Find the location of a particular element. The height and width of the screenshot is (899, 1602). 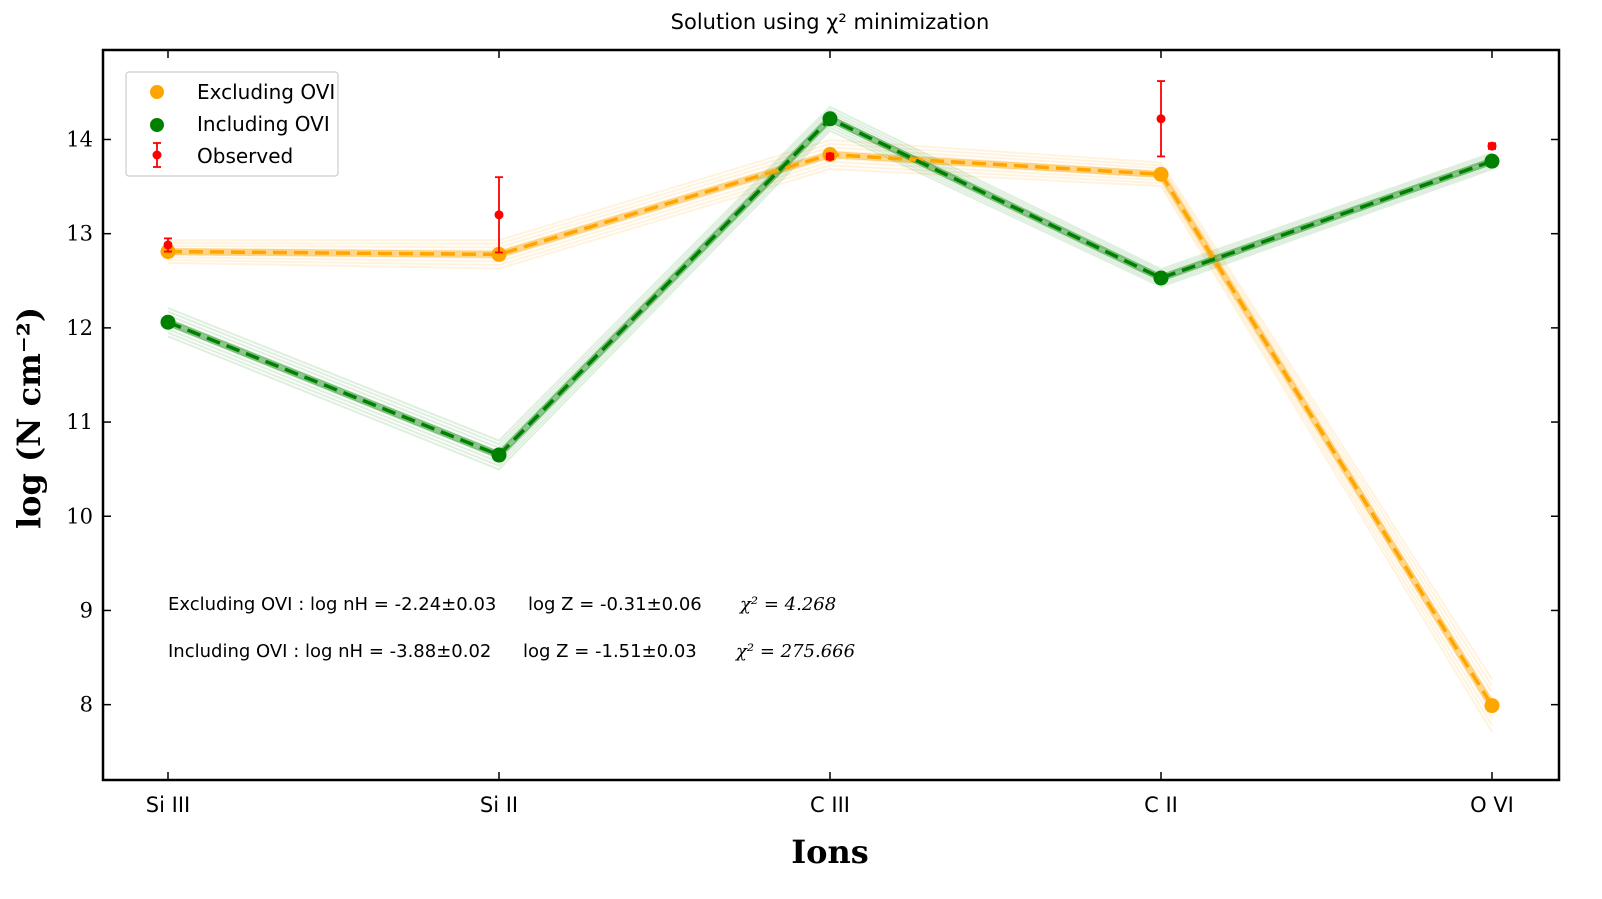

legend-label-observed: Observed is located at coordinates (245, 156).